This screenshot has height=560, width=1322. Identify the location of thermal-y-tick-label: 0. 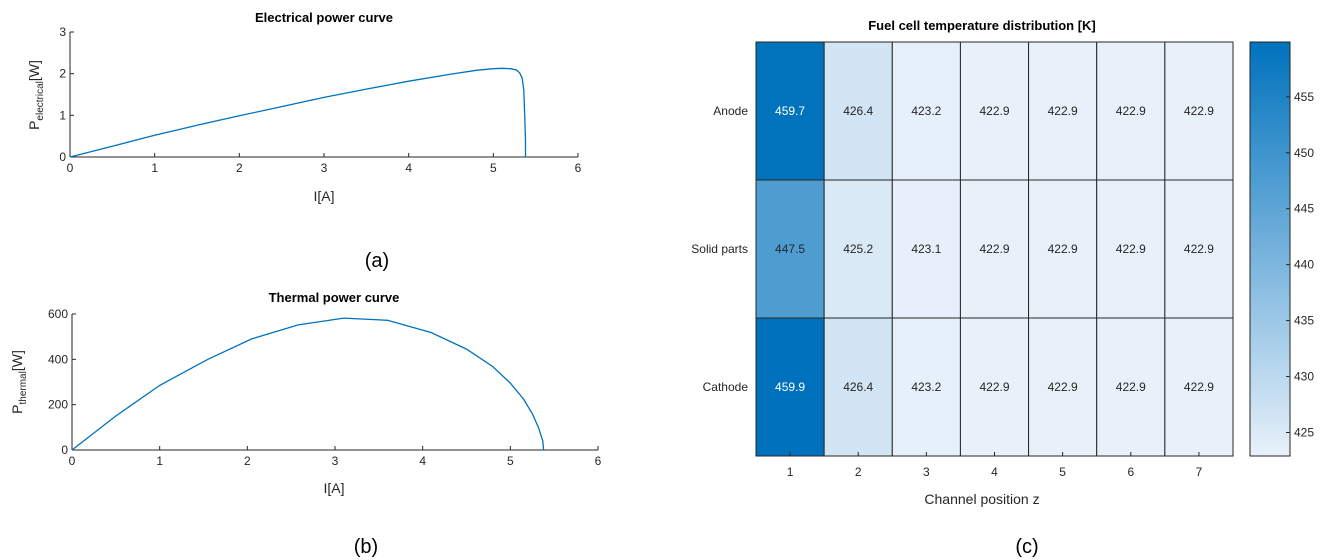
(64, 450).